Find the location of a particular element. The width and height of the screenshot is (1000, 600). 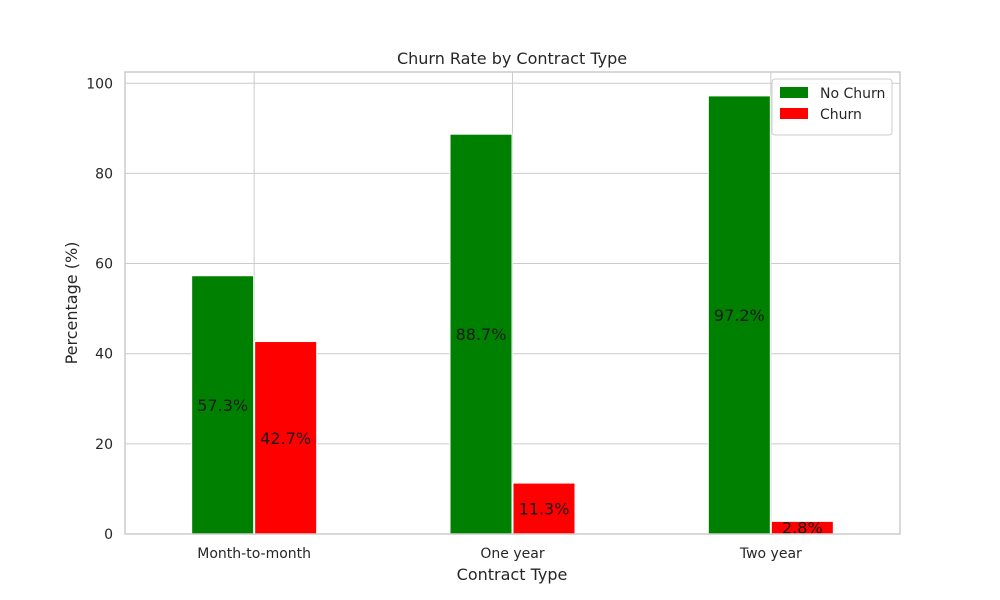

data-label: 42.7% is located at coordinates (285, 438).